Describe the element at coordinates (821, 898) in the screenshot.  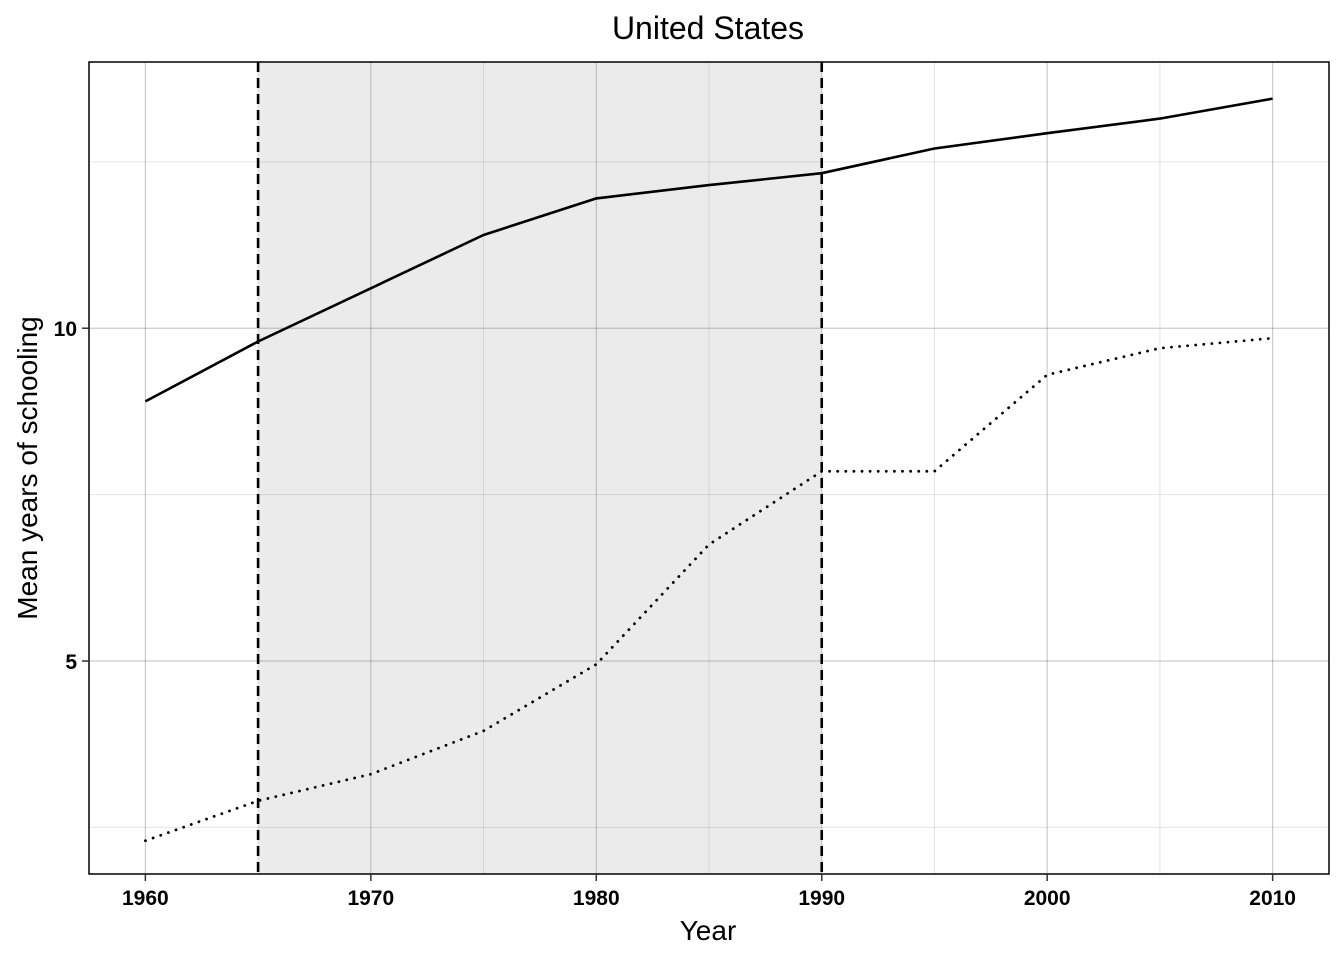
I see `x-tick-label: 1990` at that location.